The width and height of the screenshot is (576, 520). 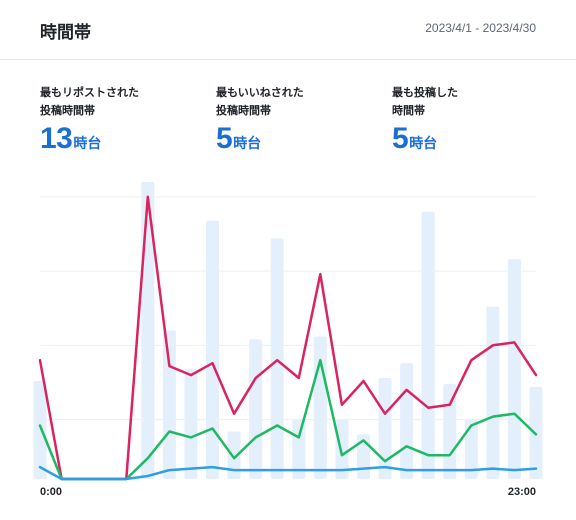 I want to click on stat-value: 13時台, so click(x=120, y=139).